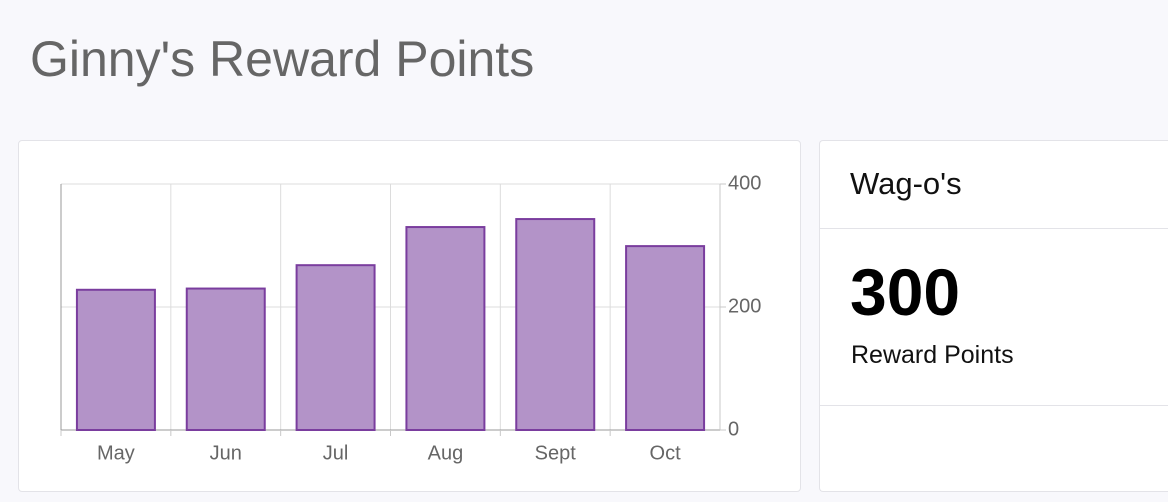  Describe the element at coordinates (666, 453) in the screenshot. I see `x-tick-label: Oct` at that location.